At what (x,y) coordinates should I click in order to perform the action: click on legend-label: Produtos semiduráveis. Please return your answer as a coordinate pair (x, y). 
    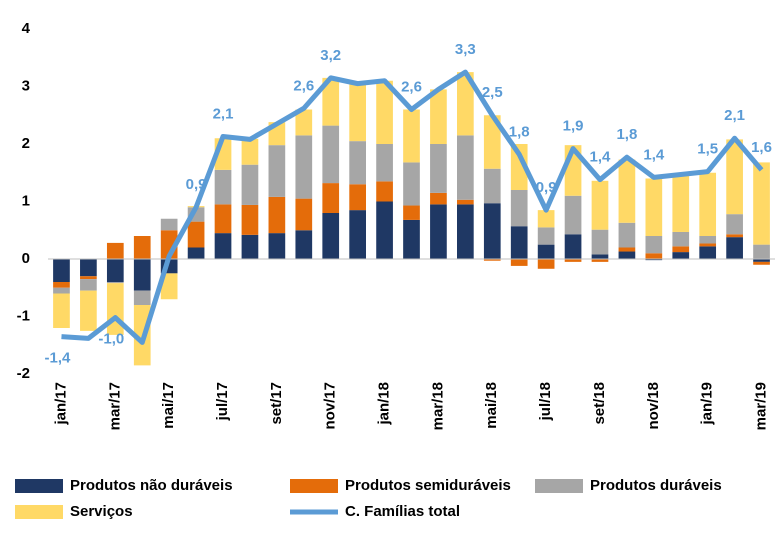
    Looking at the image, I should click on (428, 485).